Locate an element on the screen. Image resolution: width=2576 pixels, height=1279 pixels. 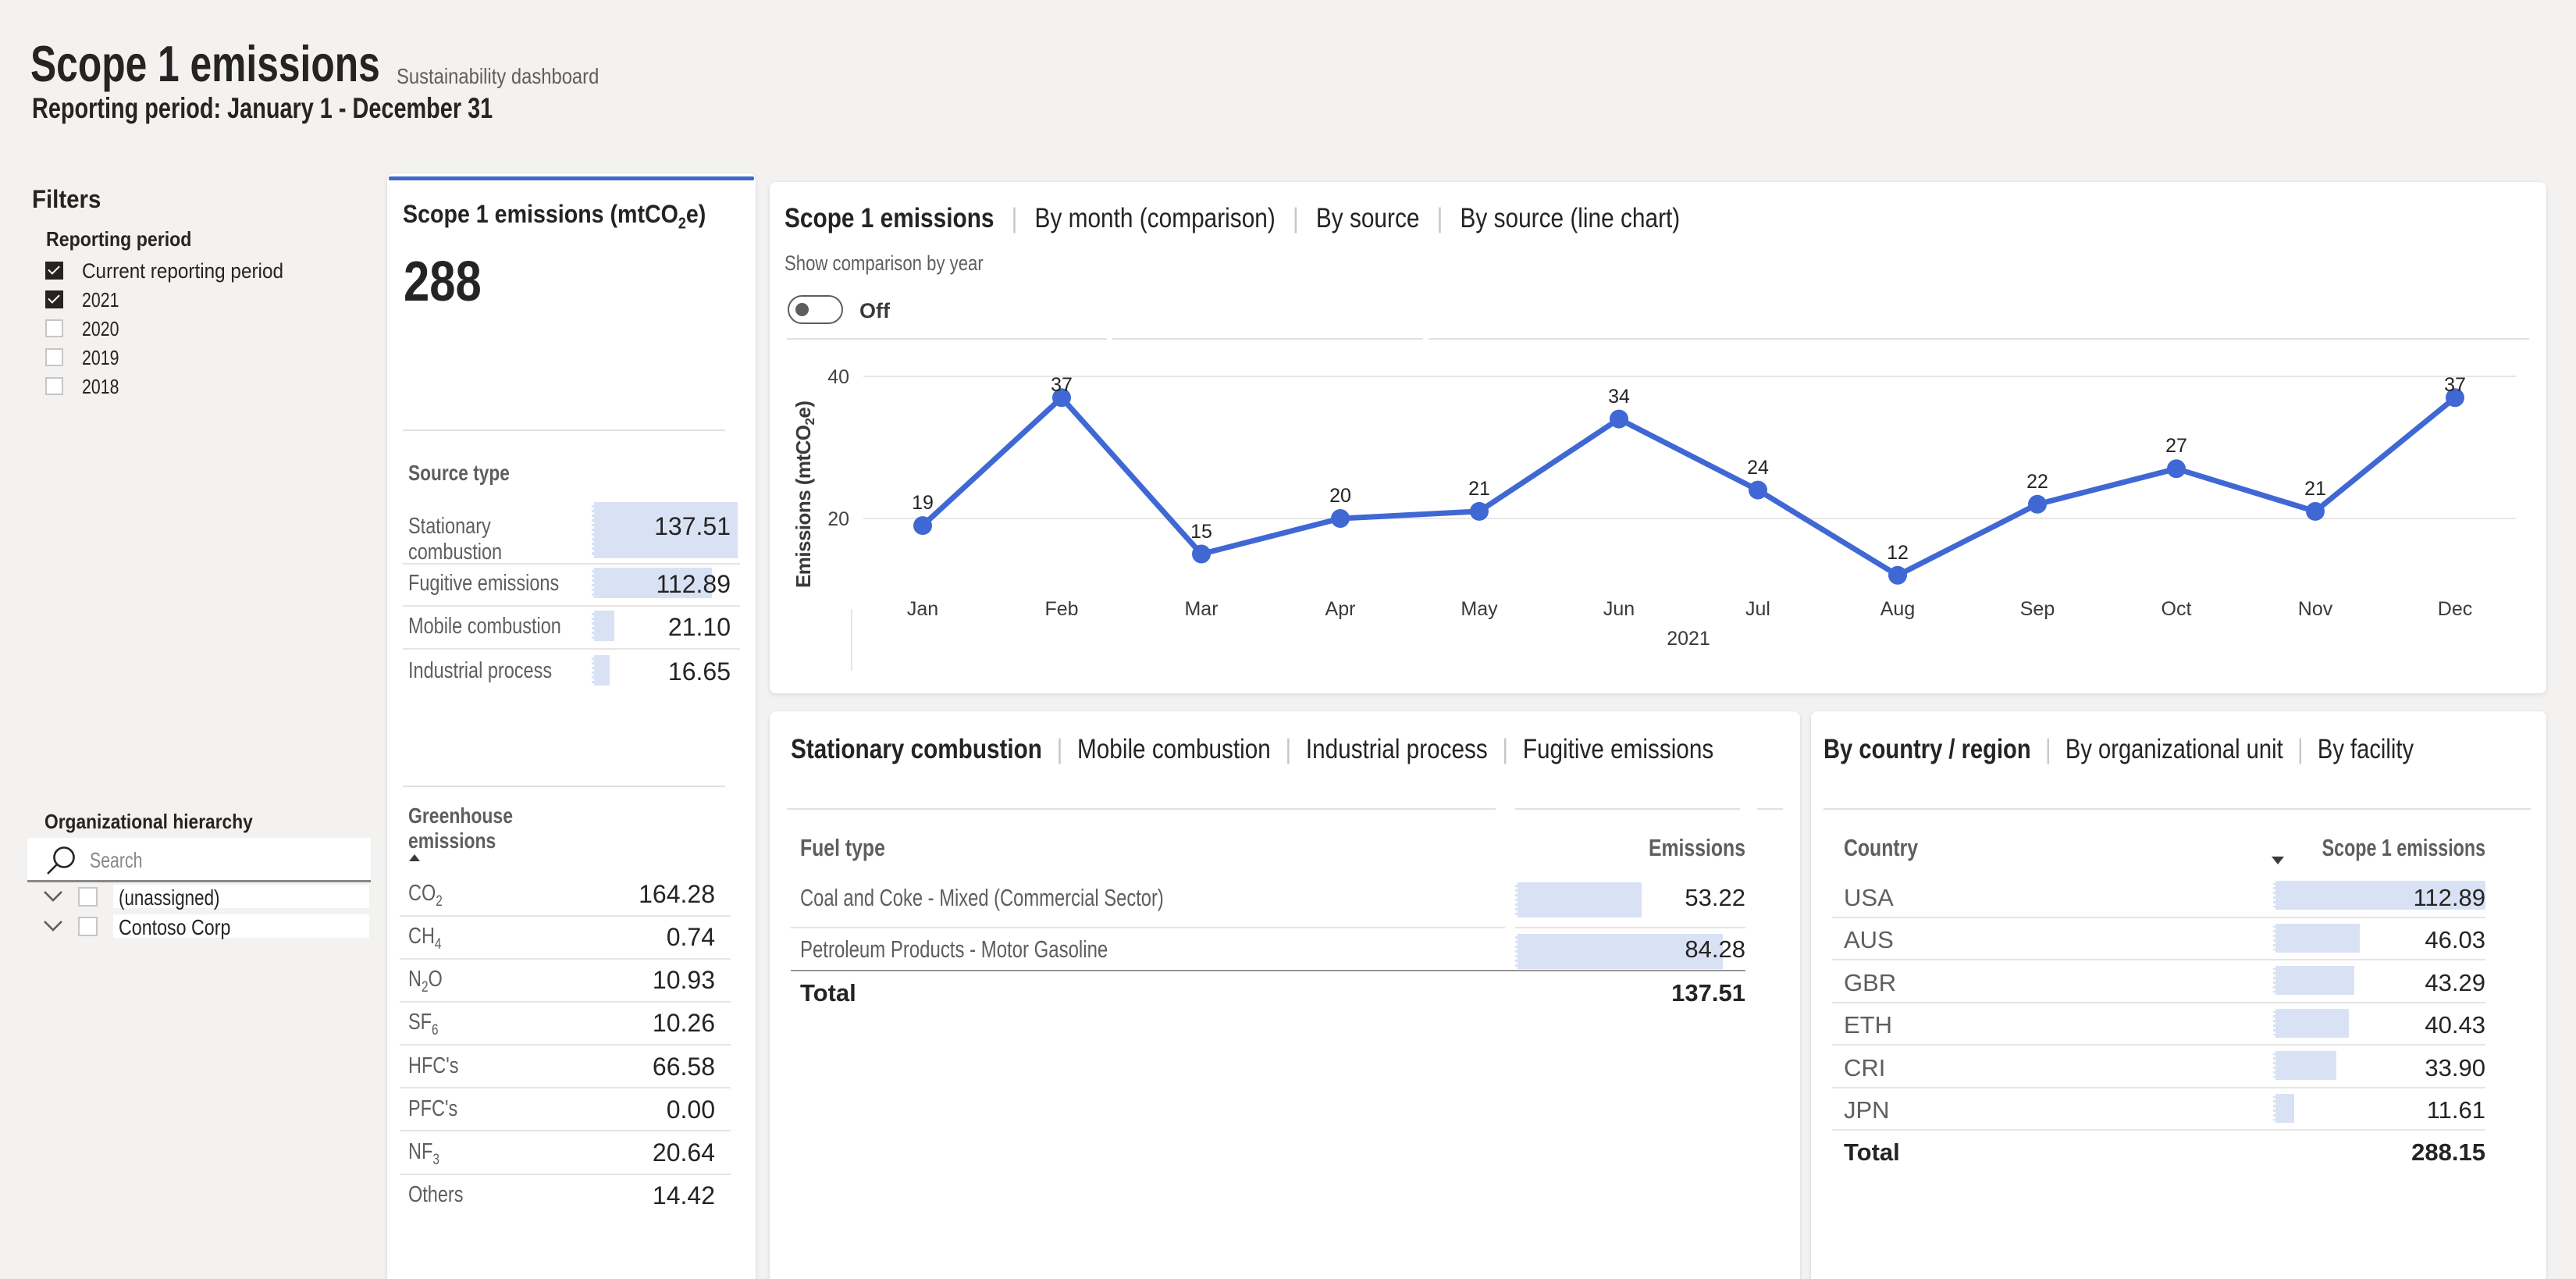
svg-text: 15 is located at coordinates (1201, 532).